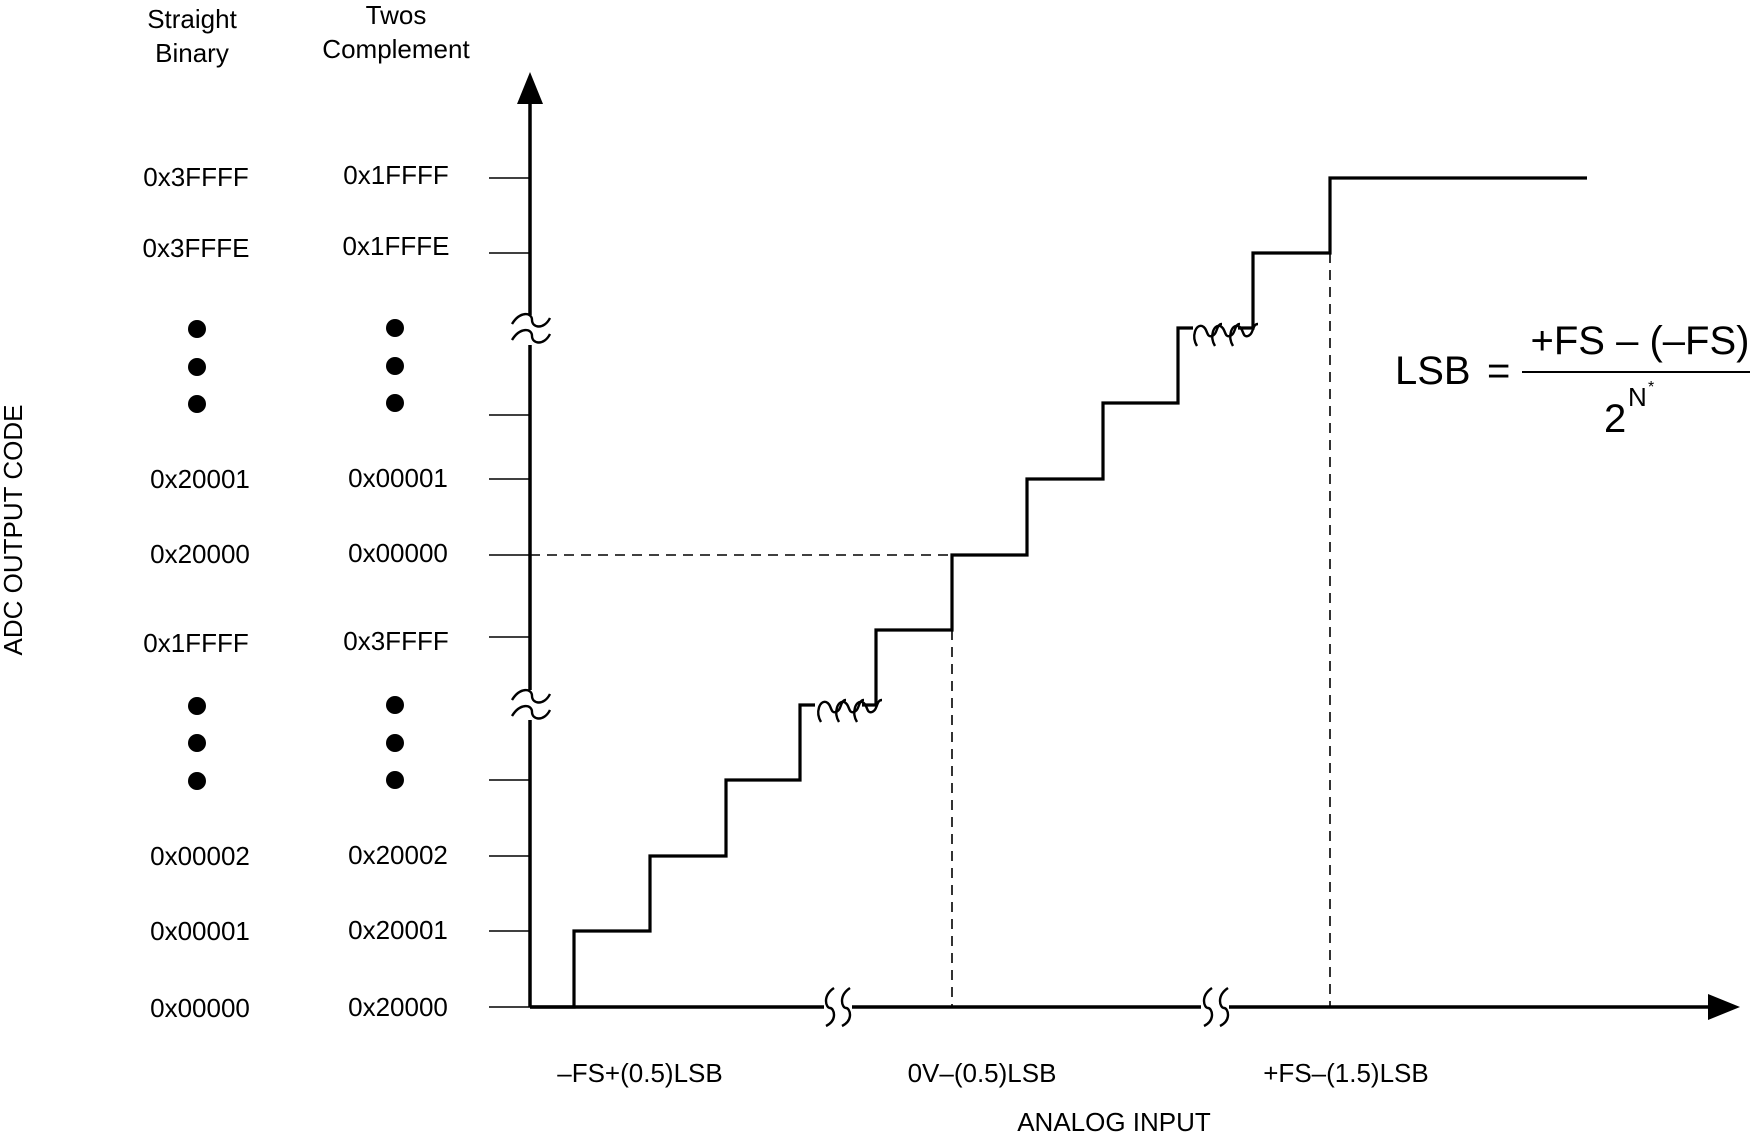 This screenshot has height=1133, width=1750. I want to click on straight-ellipsis-upper, so click(197, 366).